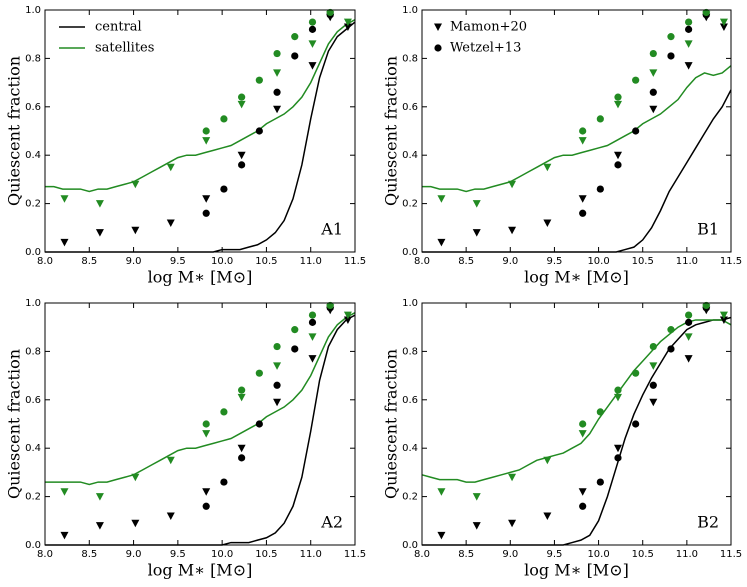 This screenshot has width=747, height=587. I want to click on panel-label: A1, so click(331, 229).